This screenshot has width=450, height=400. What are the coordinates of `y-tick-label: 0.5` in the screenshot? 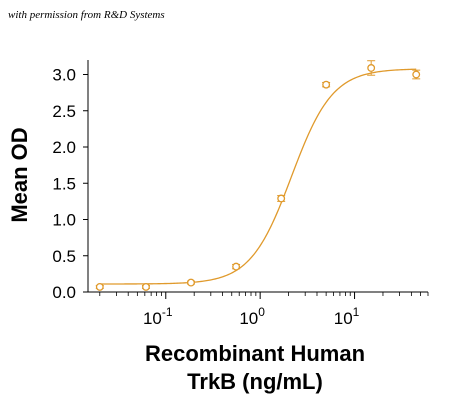 It's located at (64, 256).